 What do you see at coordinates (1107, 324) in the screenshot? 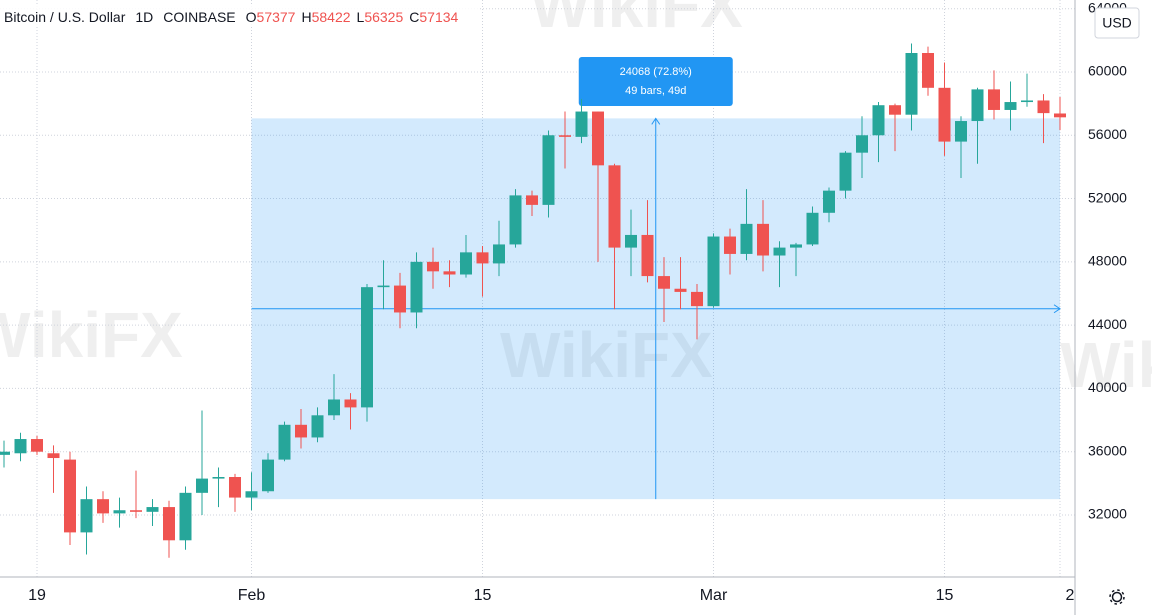
I see `y-tick-label: 44000` at bounding box center [1107, 324].